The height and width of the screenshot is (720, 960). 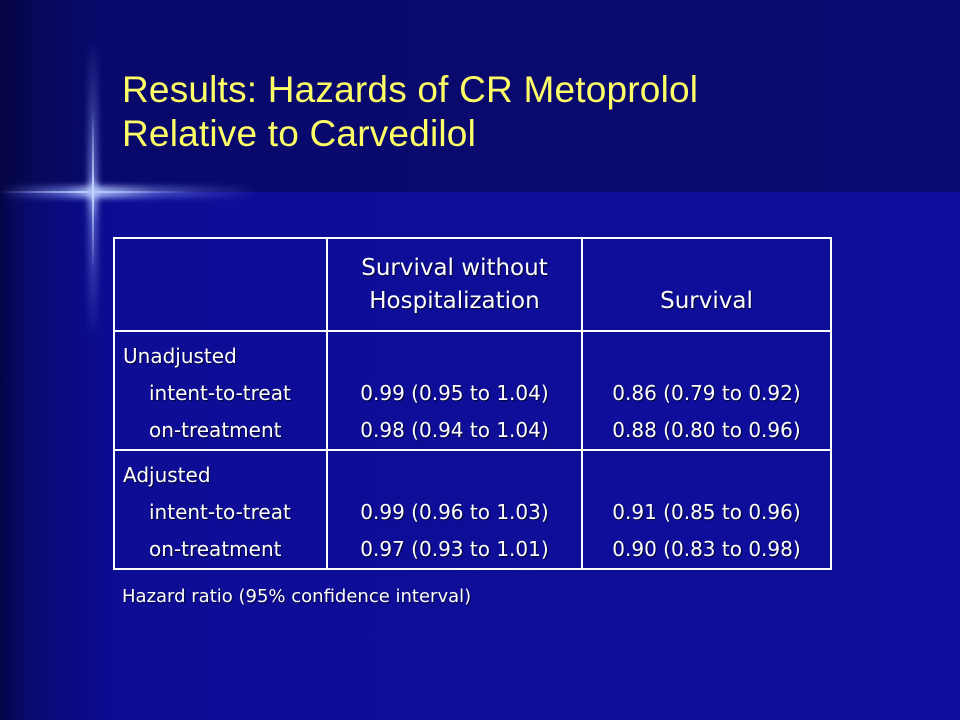 What do you see at coordinates (454, 549) in the screenshot?
I see `value-on-treatment: 0.97 (0.93 to 1.01)` at bounding box center [454, 549].